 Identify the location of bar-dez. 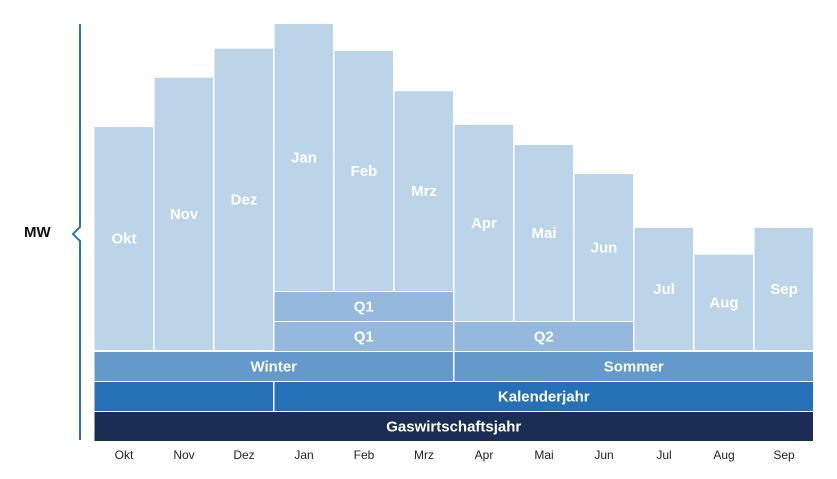
(243, 199).